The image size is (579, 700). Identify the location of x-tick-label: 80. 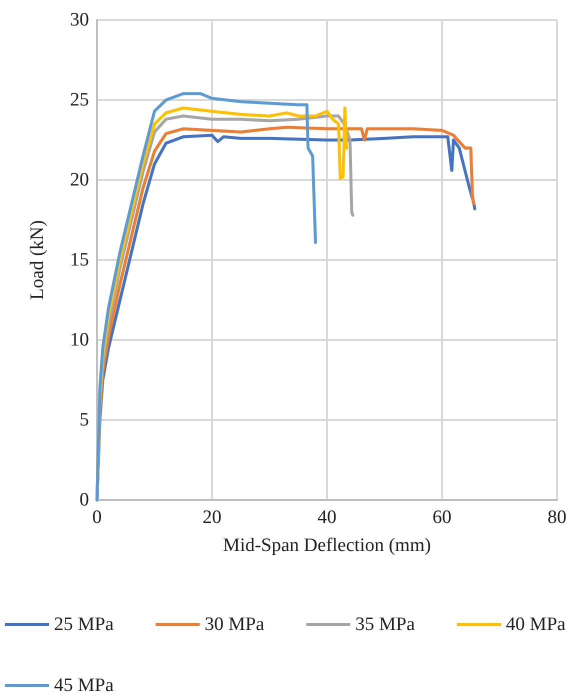
(557, 517).